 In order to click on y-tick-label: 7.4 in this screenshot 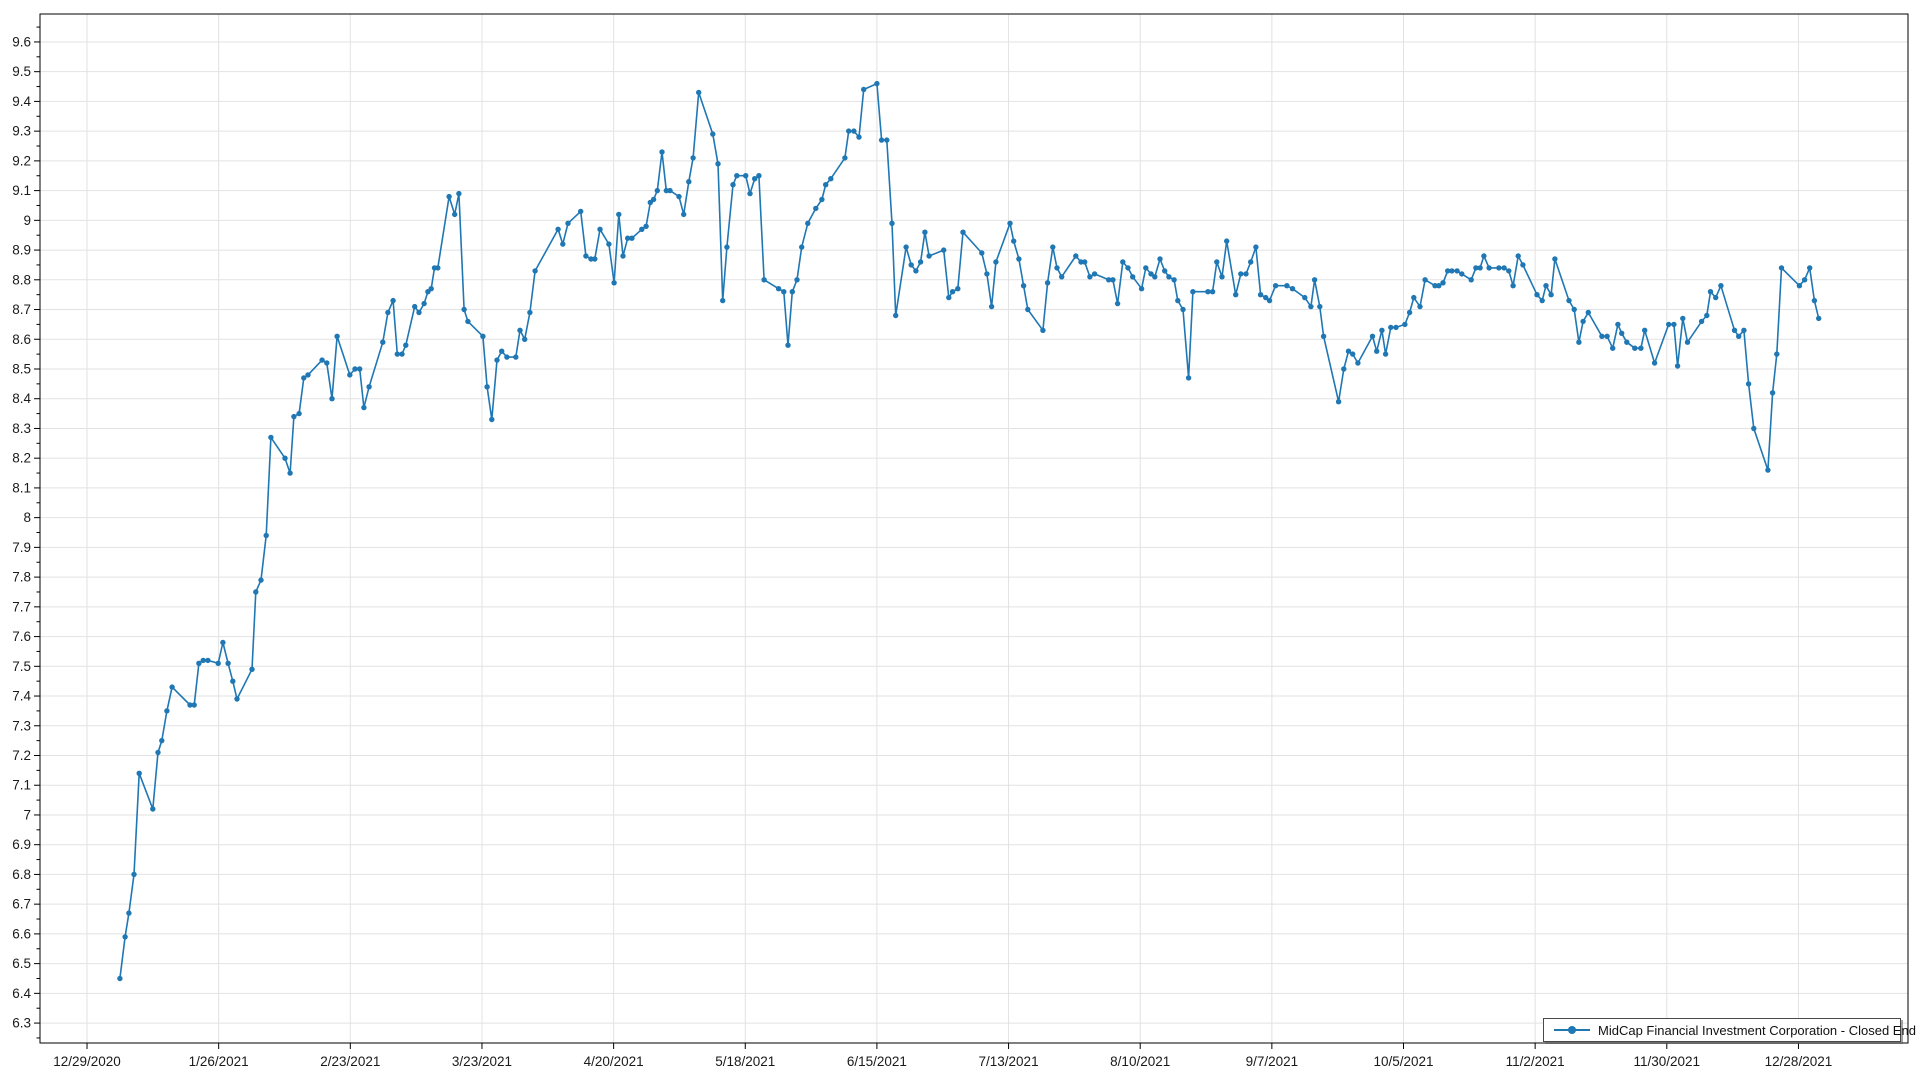, I will do `click(21, 696)`.